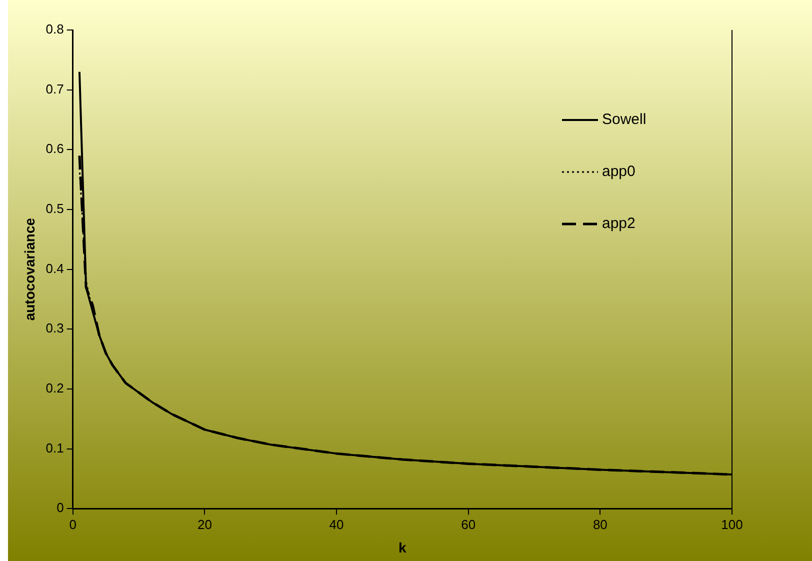 The height and width of the screenshot is (561, 812). I want to click on y-tick-label: 0.5, so click(55, 208).